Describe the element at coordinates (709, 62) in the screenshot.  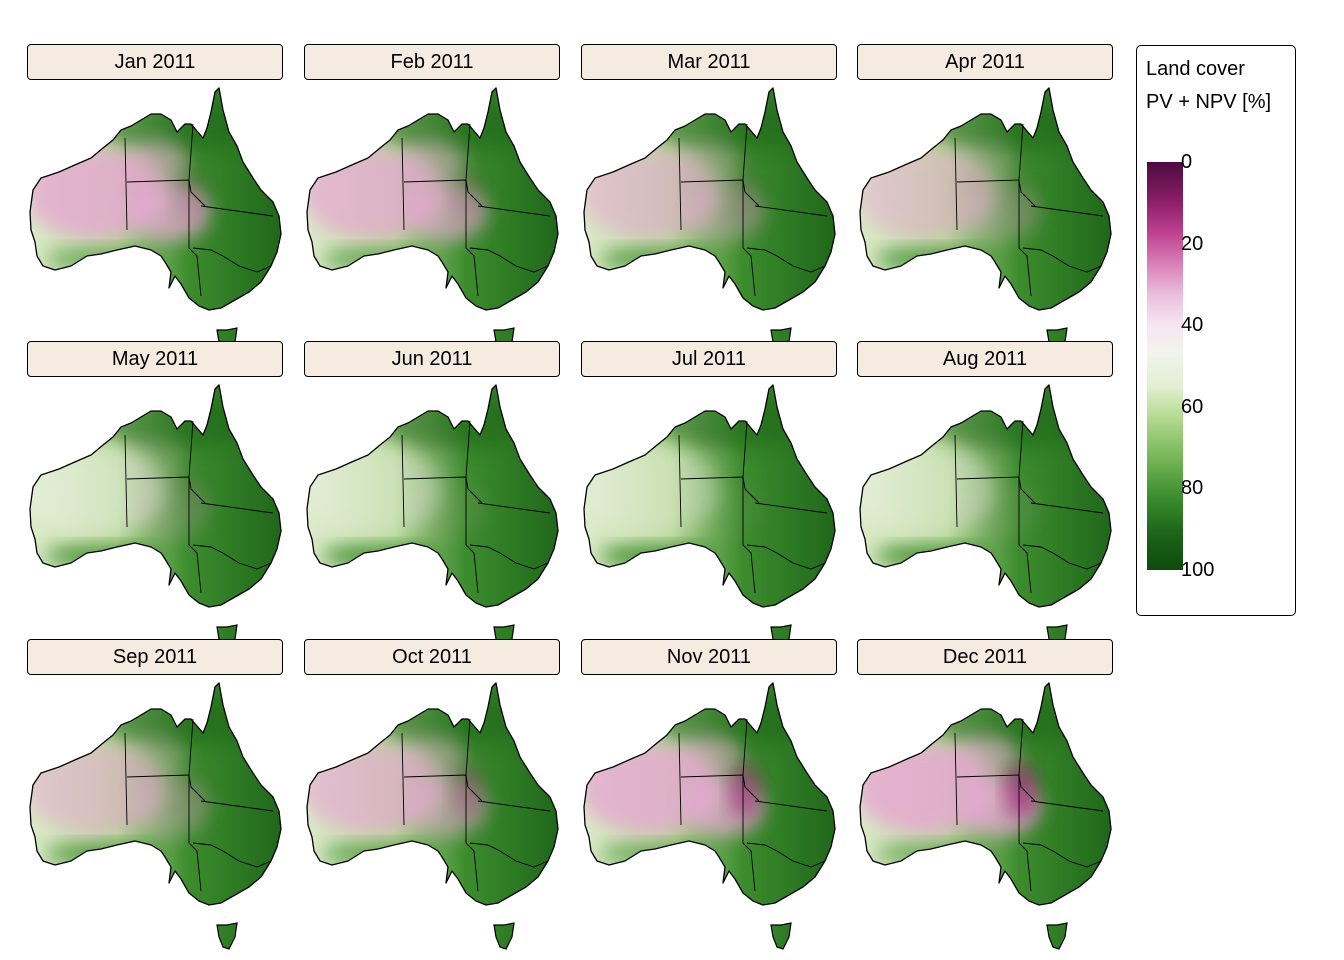
I see `facet-strip: Mar 2011` at that location.